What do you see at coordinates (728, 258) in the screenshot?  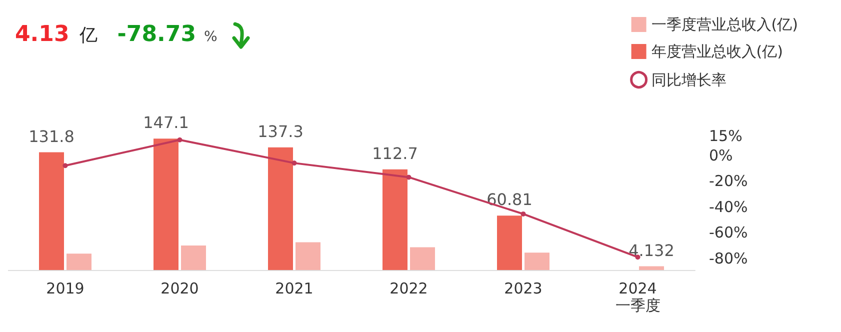 I see `y2-tick-label: -80%` at bounding box center [728, 258].